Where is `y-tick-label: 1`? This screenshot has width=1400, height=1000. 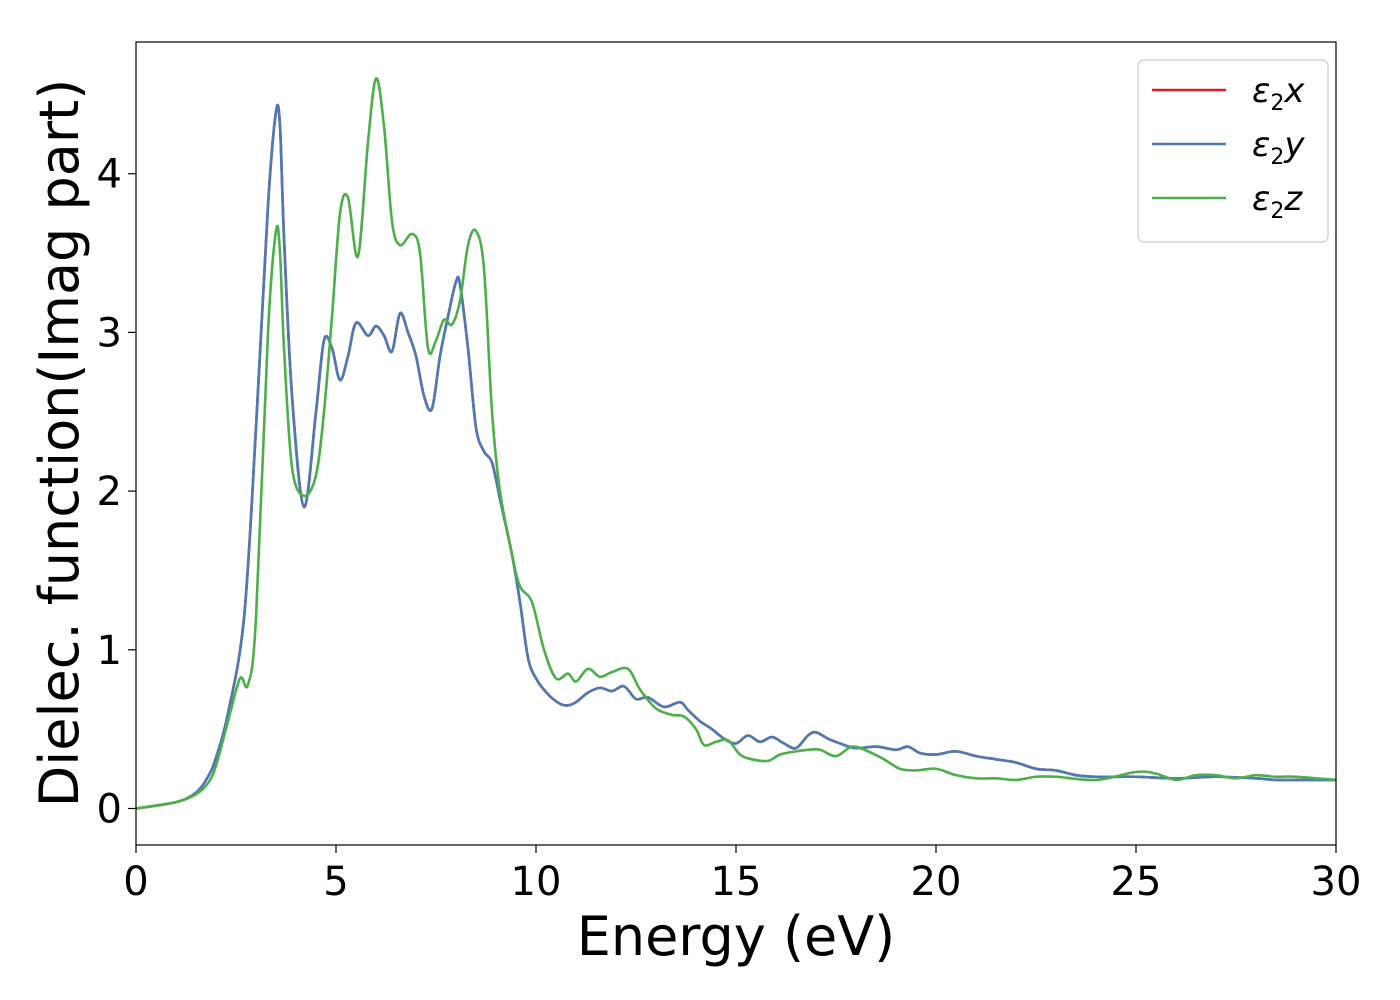
y-tick-label: 1 is located at coordinates (109, 651).